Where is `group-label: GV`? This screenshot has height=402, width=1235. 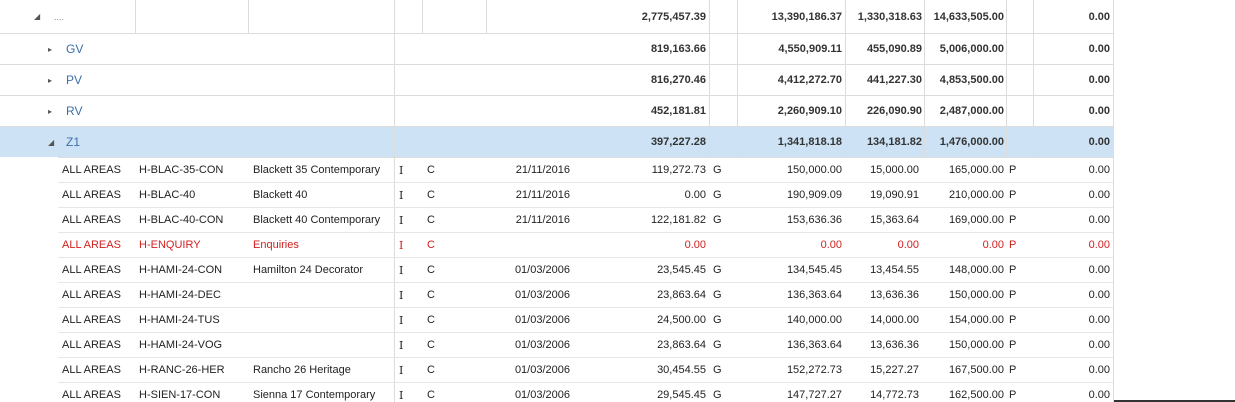
group-label: GV is located at coordinates (75, 49).